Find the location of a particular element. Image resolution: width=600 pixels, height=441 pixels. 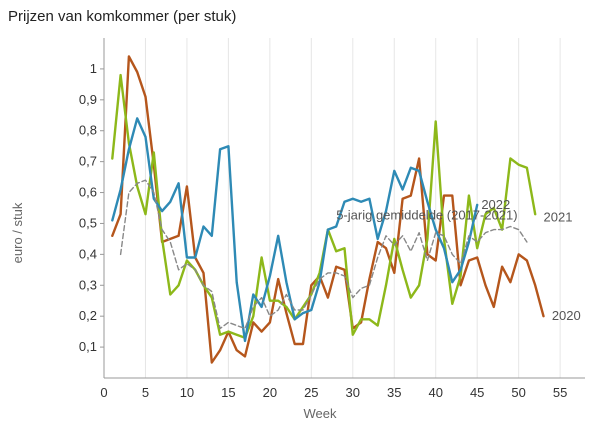

y-tick-label: 0,4 is located at coordinates (88, 253).